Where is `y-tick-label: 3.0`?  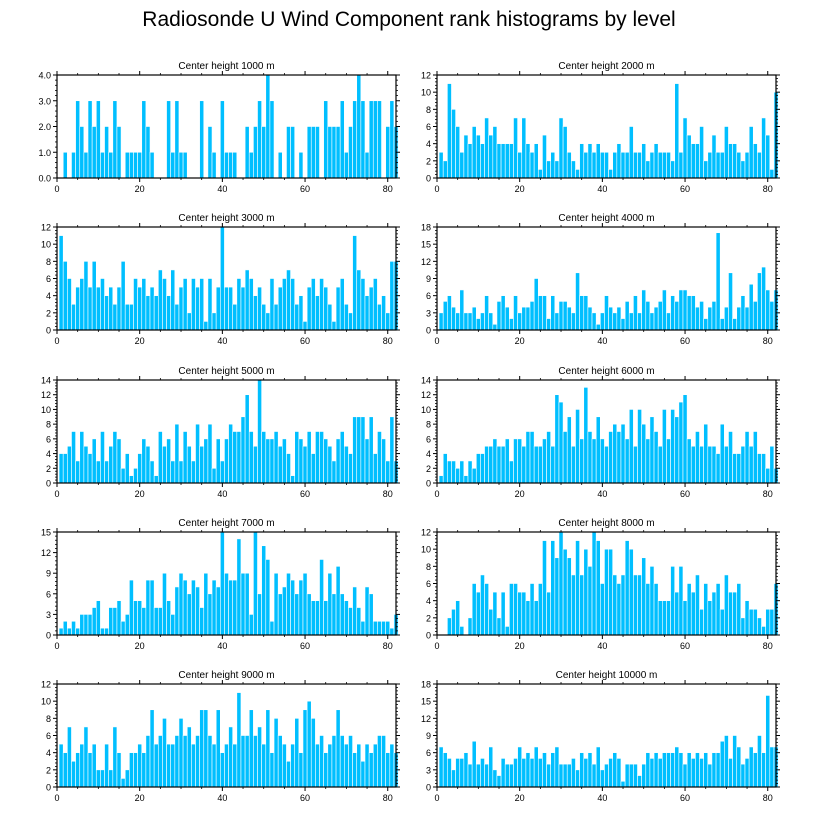 y-tick-label: 3.0 is located at coordinates (44, 101).